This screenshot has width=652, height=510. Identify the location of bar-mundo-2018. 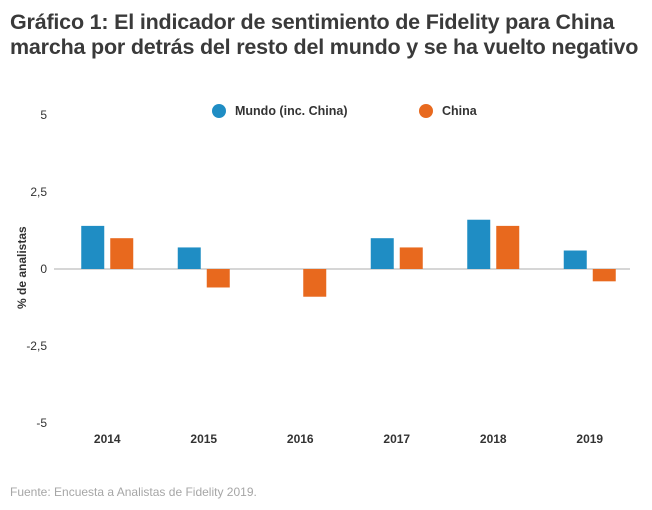
(479, 244).